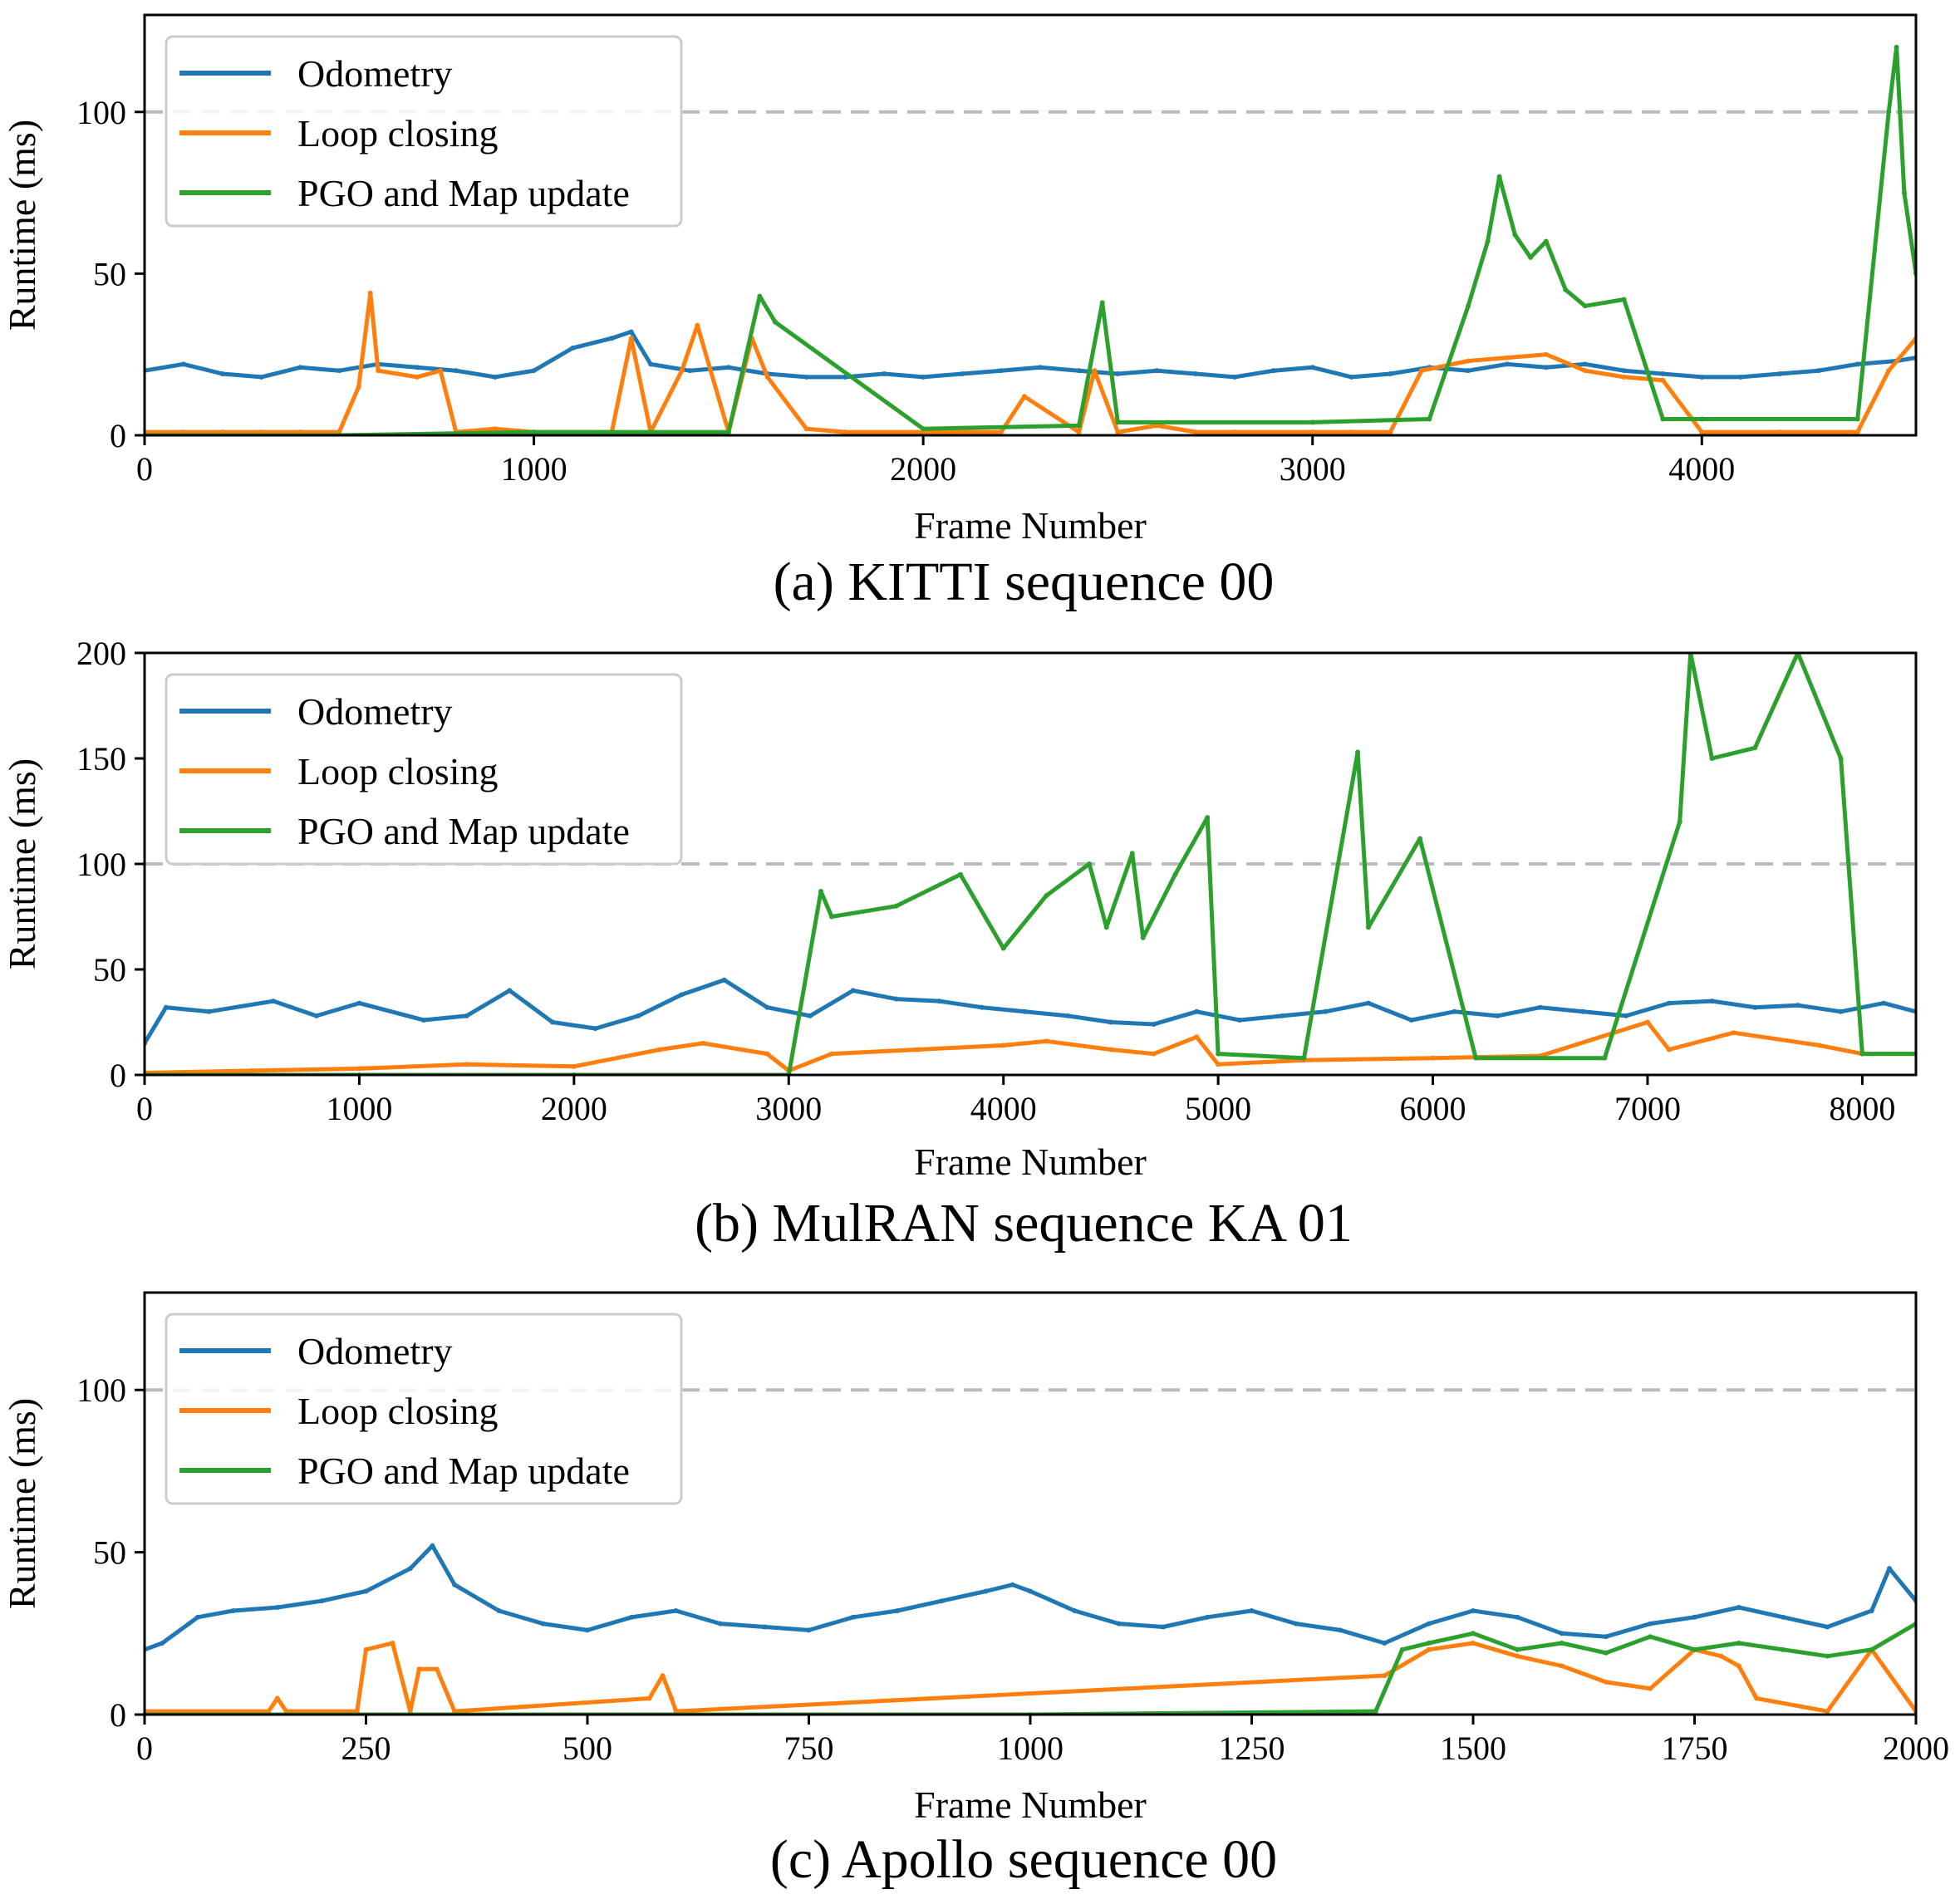 The image size is (1960, 1894). Describe the element at coordinates (587, 1748) in the screenshot. I see `x-tick-label: 500` at that location.